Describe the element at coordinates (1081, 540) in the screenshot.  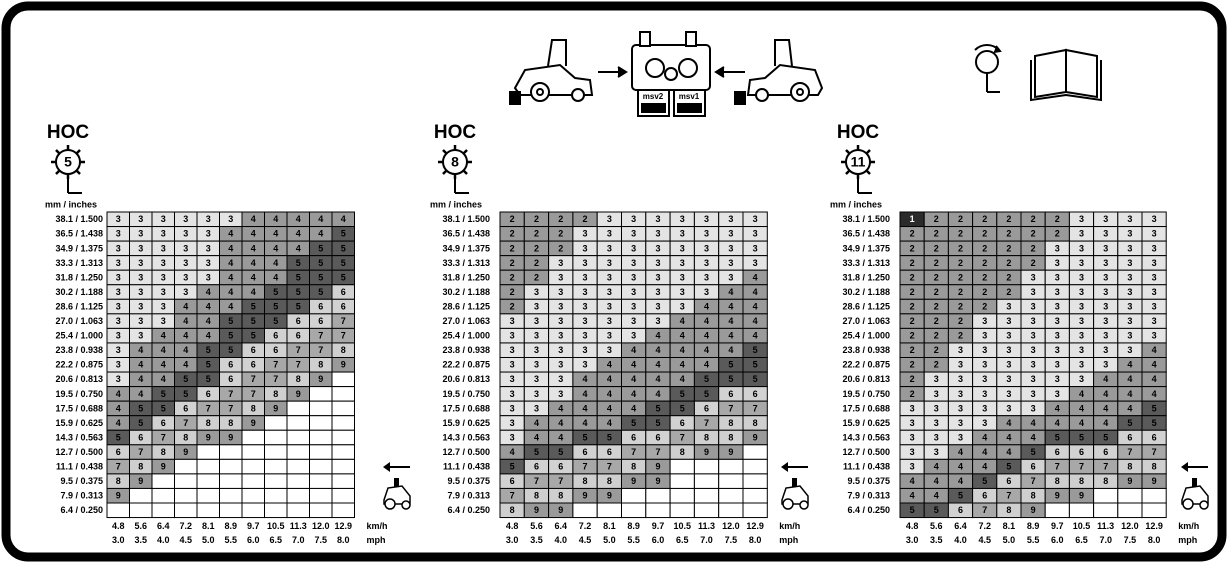
I see `mph-label: 6.5` at that location.